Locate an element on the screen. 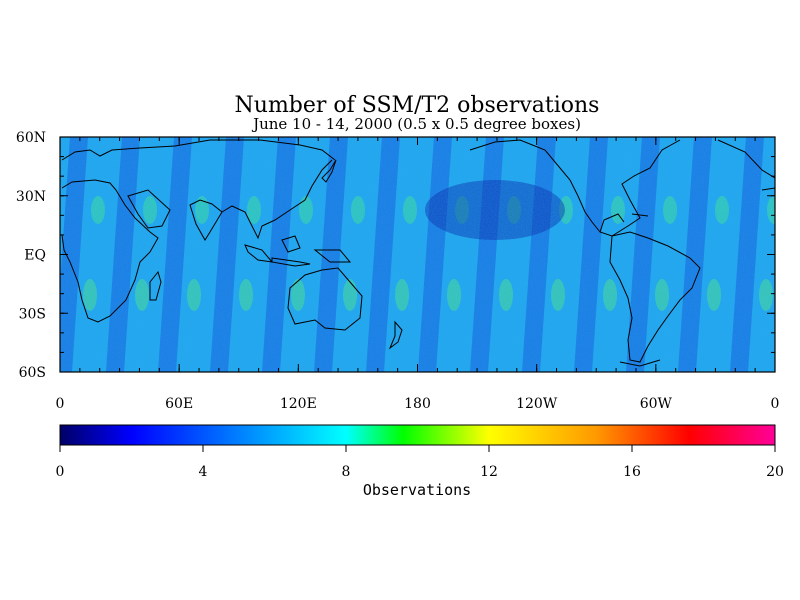 This screenshot has height=600, width=800. colorbar-tick-label: 12 is located at coordinates (489, 472).